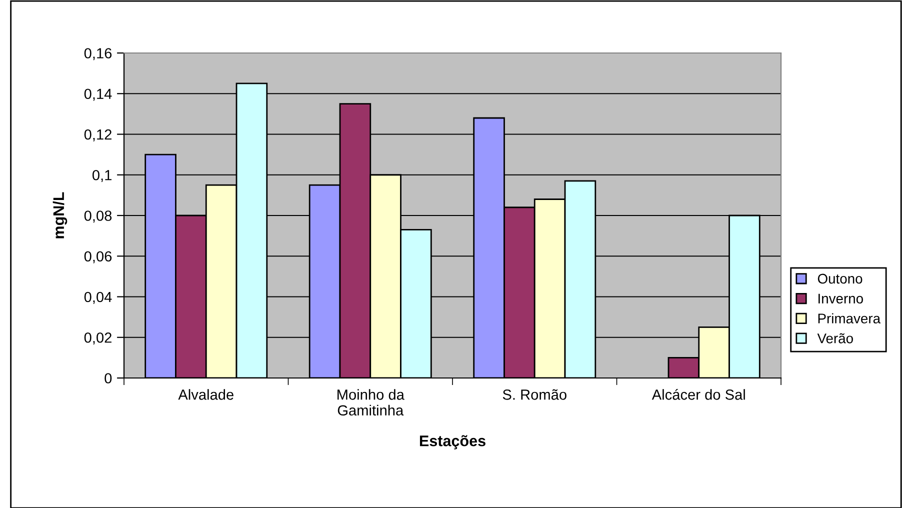 Image resolution: width=902 pixels, height=508 pixels. What do you see at coordinates (371, 402) in the screenshot?
I see `x-tick-label: Moinho da Gamitinha` at bounding box center [371, 402].